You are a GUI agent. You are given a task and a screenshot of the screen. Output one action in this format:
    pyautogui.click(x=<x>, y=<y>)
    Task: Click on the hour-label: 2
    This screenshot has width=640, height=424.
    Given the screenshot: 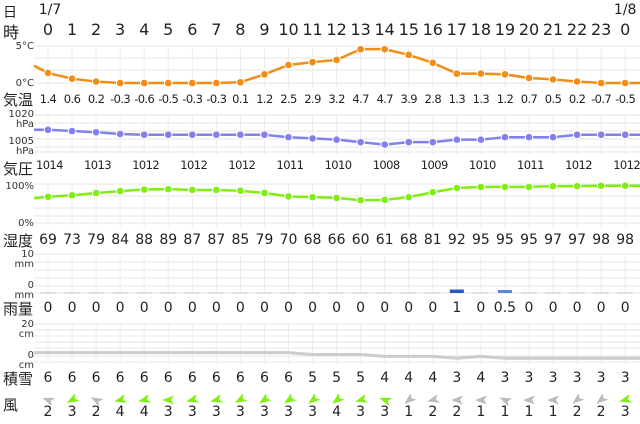 What is the action you would take?
    pyautogui.click(x=96, y=29)
    